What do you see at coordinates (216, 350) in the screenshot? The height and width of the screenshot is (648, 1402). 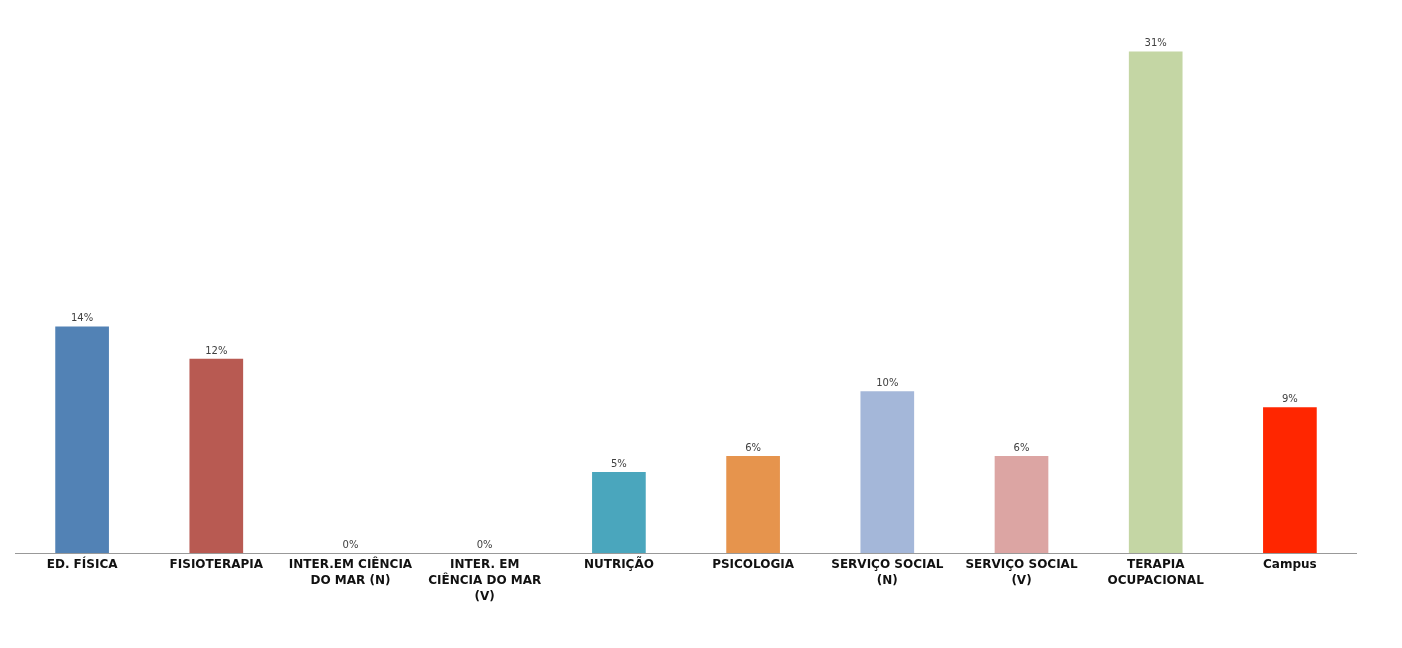 I see `data-label: 12%` at bounding box center [216, 350].